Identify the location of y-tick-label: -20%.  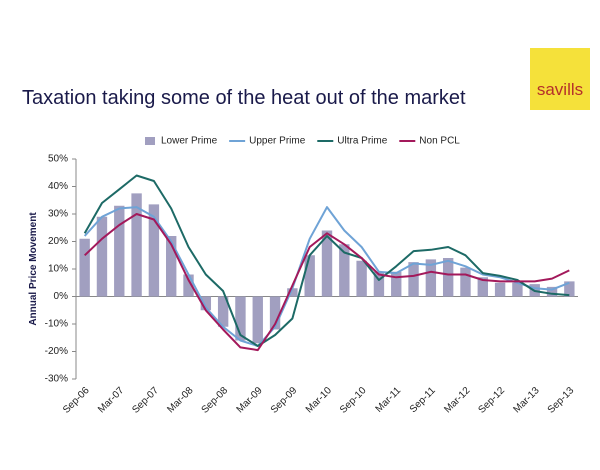
(56, 351).